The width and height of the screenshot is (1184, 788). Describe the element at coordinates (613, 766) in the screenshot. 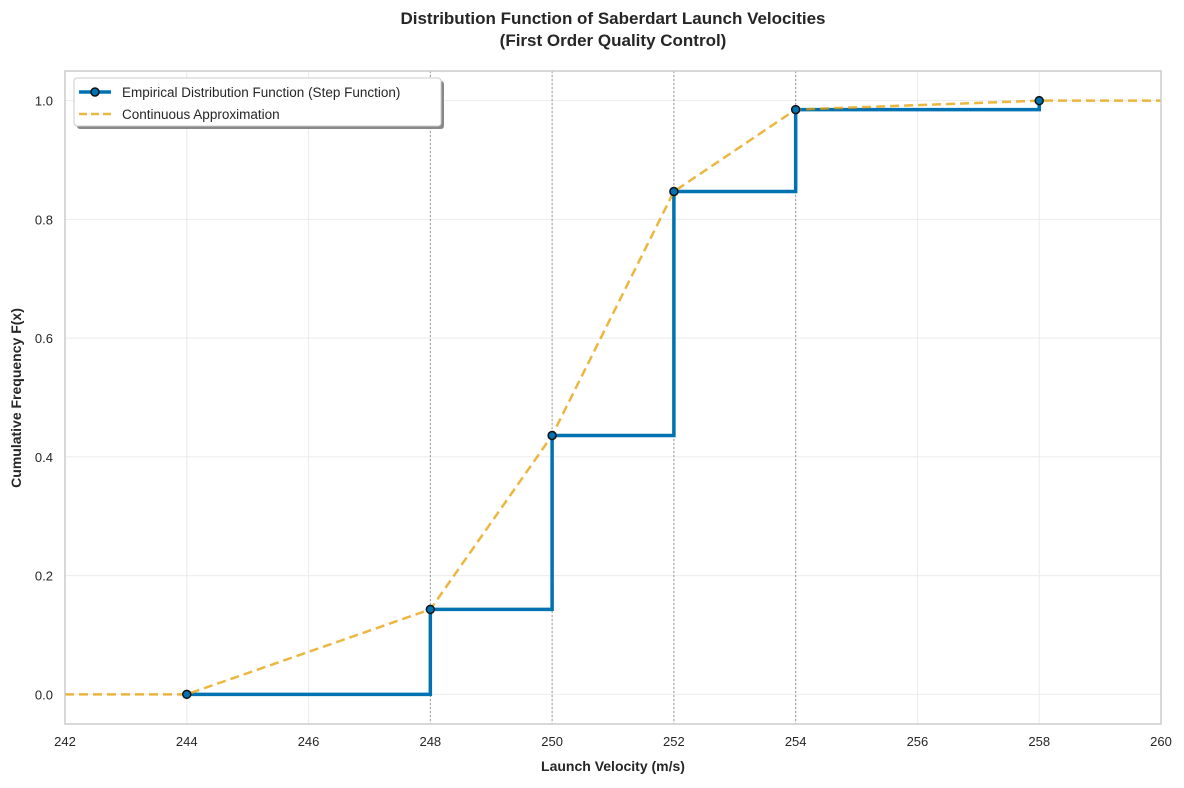

I see `x-axis-label: Launch Velocity (m/s)` at that location.